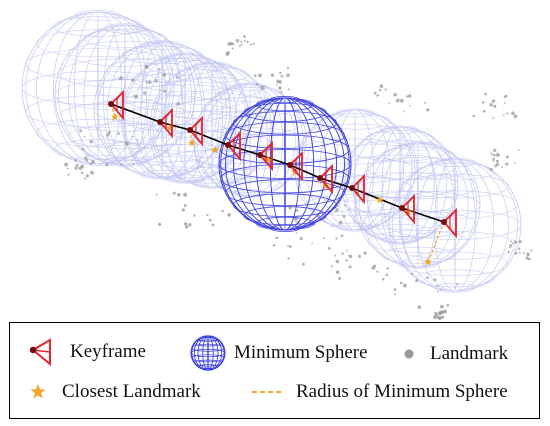 This screenshot has height=426, width=550. What do you see at coordinates (402, 391) in the screenshot?
I see `legend-radius-label: Radius of Minimum Sphere` at bounding box center [402, 391].